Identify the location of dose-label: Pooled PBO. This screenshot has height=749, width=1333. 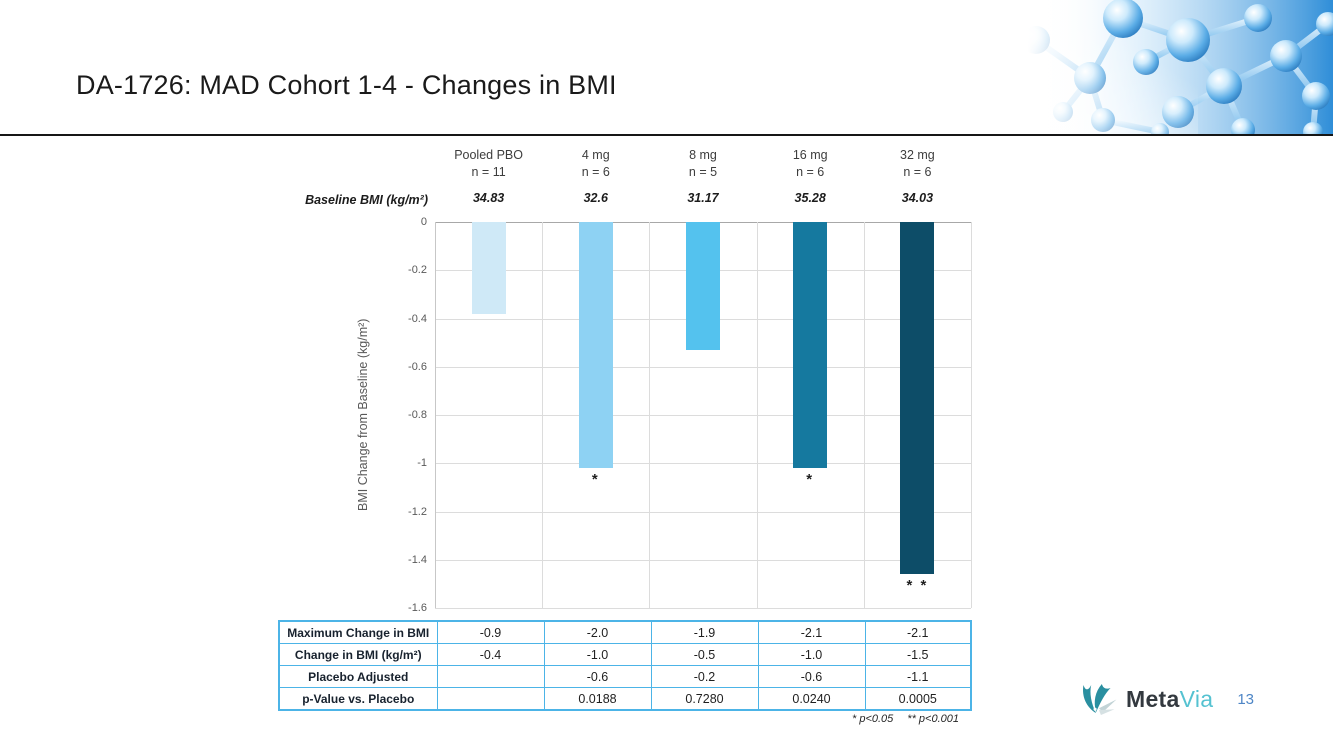
(488, 155).